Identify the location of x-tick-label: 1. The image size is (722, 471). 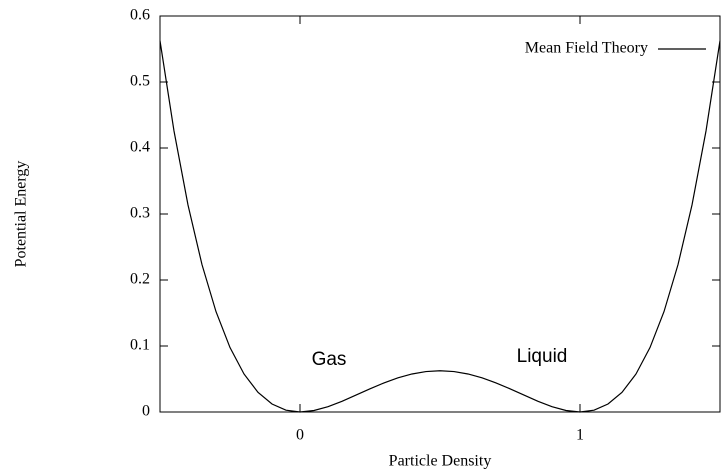
(580, 435).